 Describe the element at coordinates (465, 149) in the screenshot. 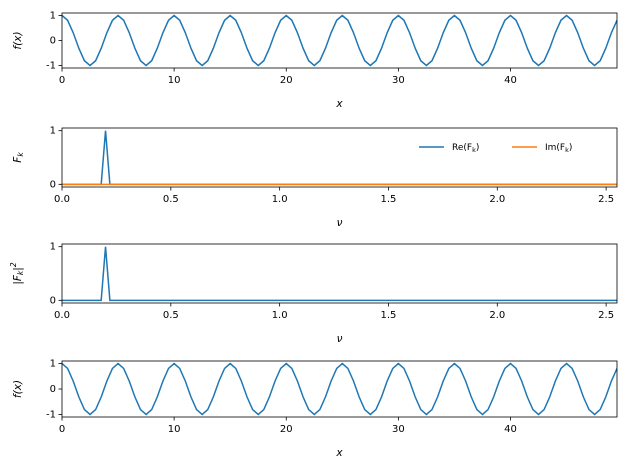

I see `legend-label: Re(Fk)` at that location.